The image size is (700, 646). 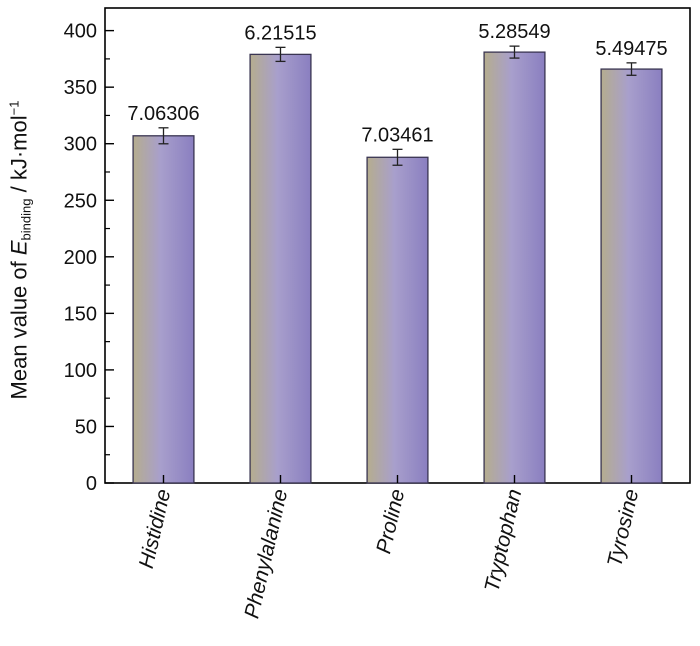 I want to click on y-axis-label-suffix: / kJ·mol, so click(x=19, y=157).